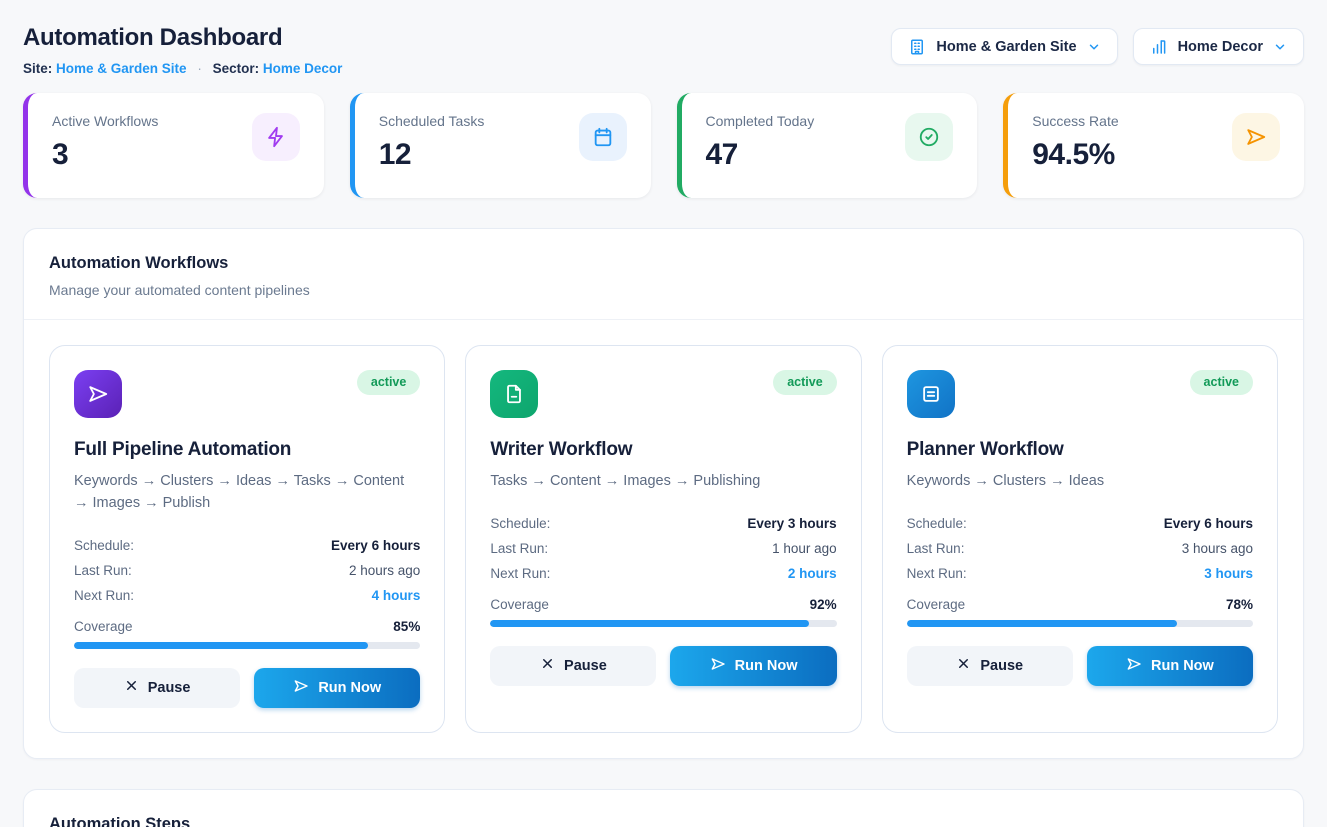  I want to click on header-dropdowns: Home & Garden Site Home Decor, so click(1097, 44).